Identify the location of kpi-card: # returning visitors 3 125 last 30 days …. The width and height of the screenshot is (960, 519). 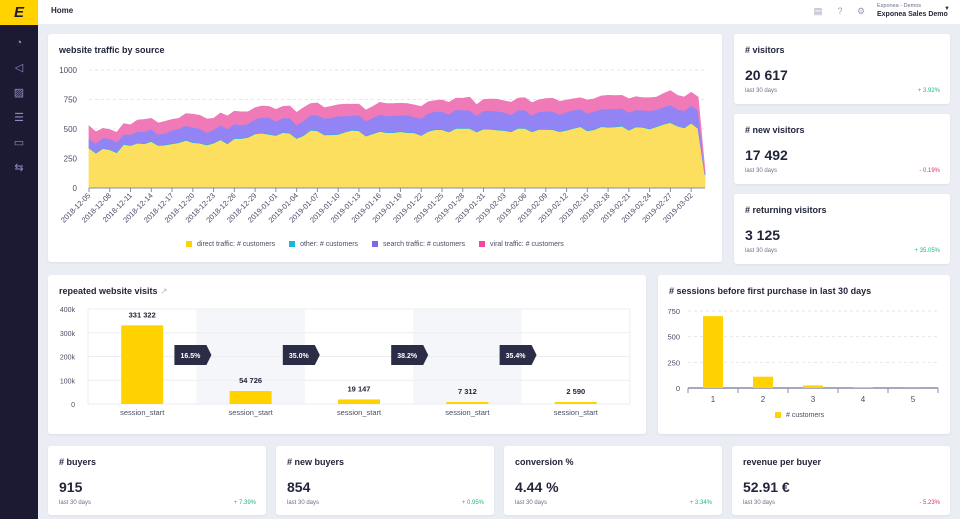
(842, 229).